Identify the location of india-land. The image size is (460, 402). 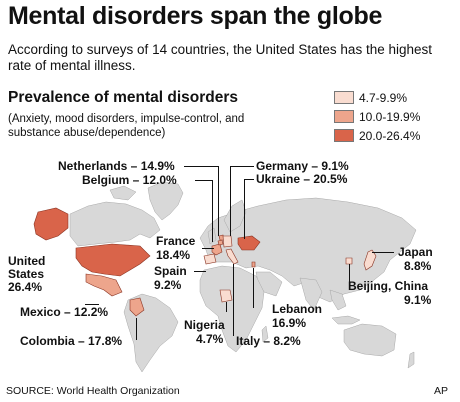
(311, 294).